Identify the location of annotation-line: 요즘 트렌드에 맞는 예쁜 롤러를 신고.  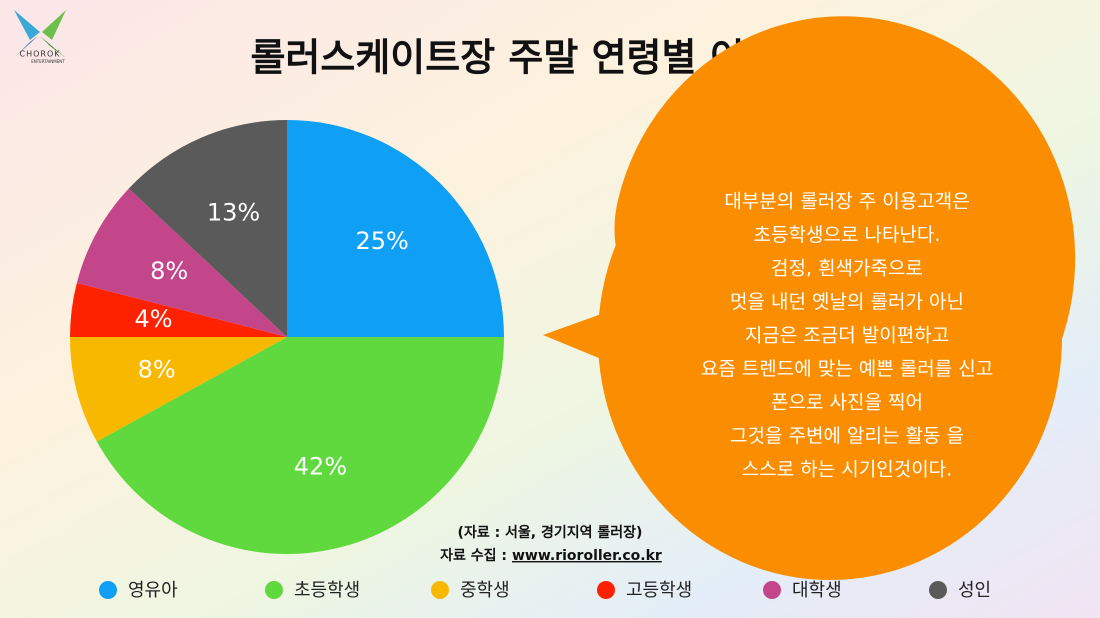
(847, 369).